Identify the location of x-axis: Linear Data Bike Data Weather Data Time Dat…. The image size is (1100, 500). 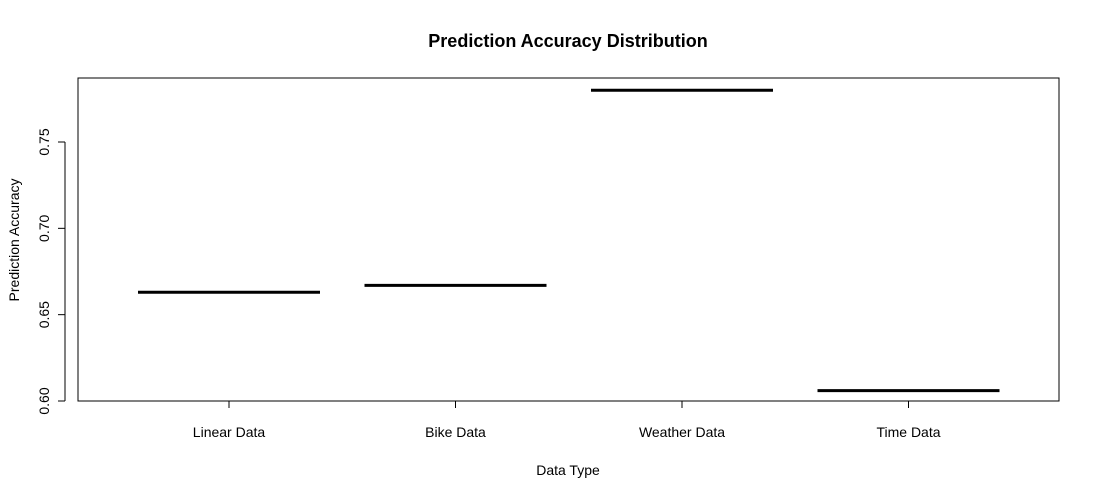
(567, 420).